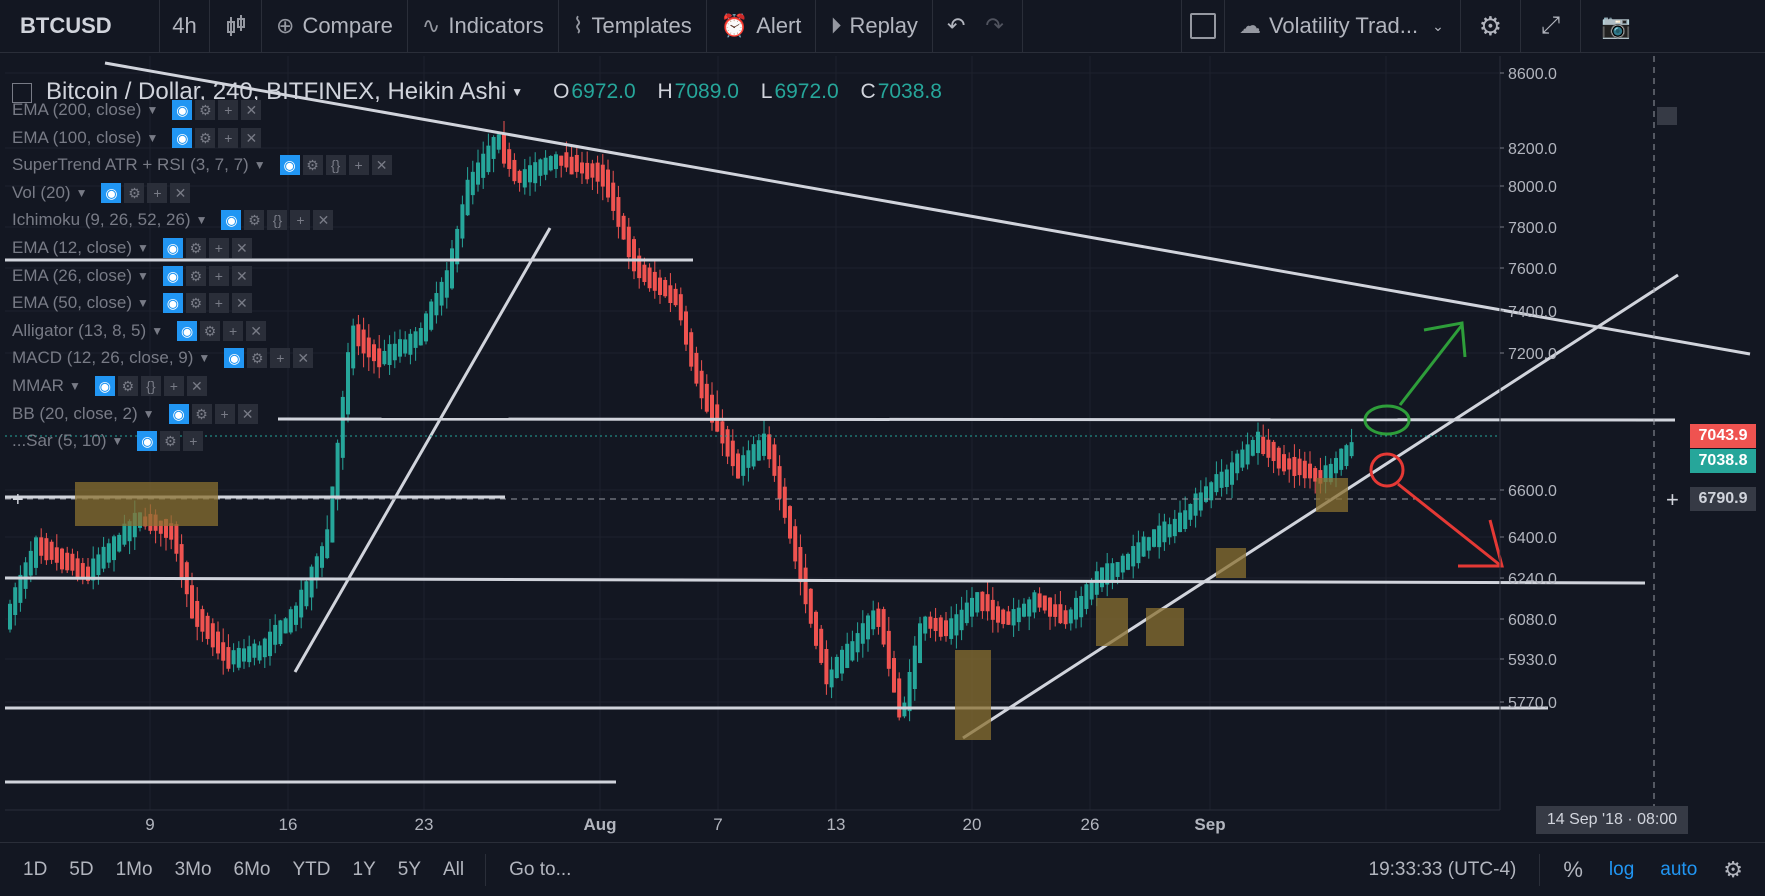 The width and height of the screenshot is (1765, 896). I want to click on range-button: 6Mo, so click(252, 869).